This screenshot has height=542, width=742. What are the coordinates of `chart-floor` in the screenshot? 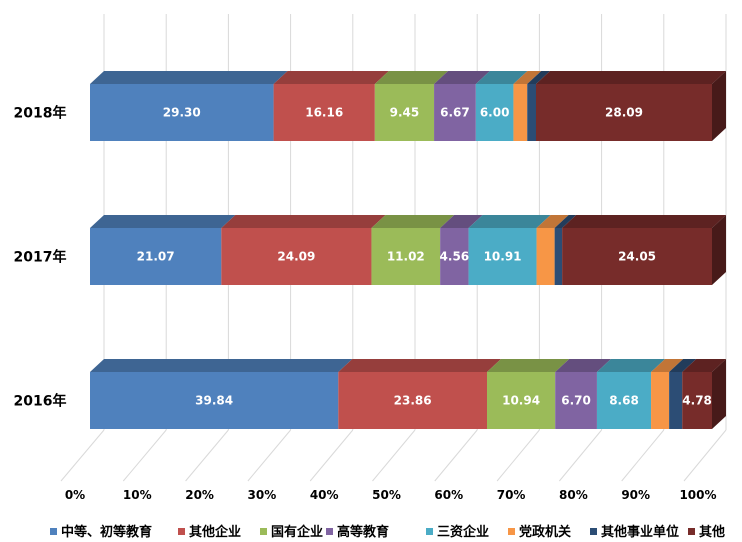 It's located at (393, 455).